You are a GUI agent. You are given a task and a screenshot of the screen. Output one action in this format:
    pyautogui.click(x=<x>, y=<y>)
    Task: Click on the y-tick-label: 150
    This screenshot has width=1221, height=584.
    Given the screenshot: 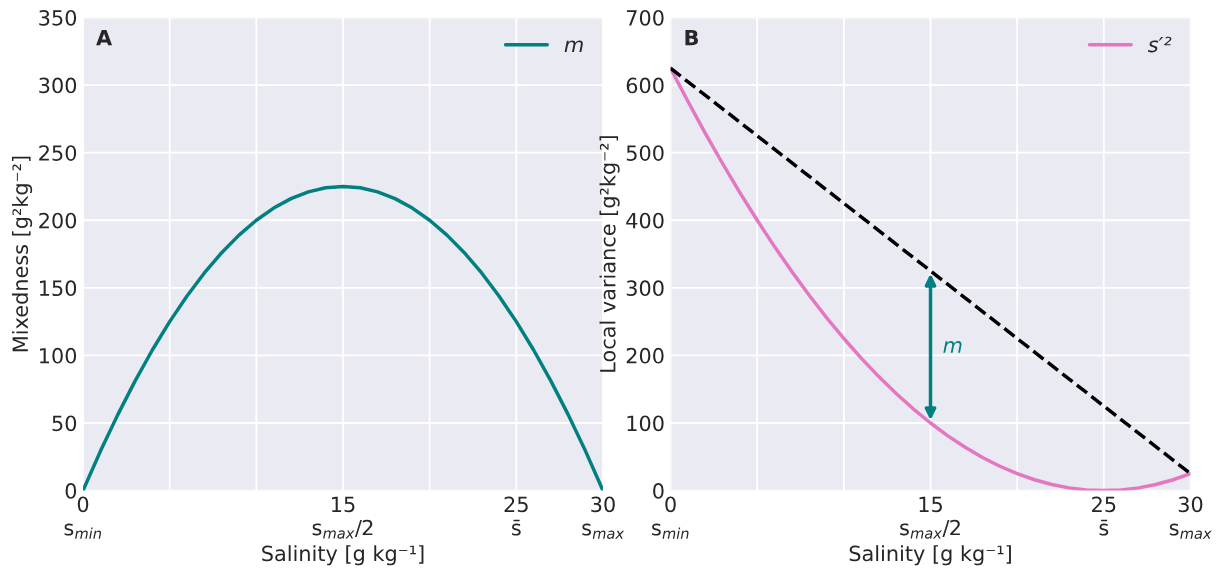 What is the action you would take?
    pyautogui.click(x=58, y=288)
    